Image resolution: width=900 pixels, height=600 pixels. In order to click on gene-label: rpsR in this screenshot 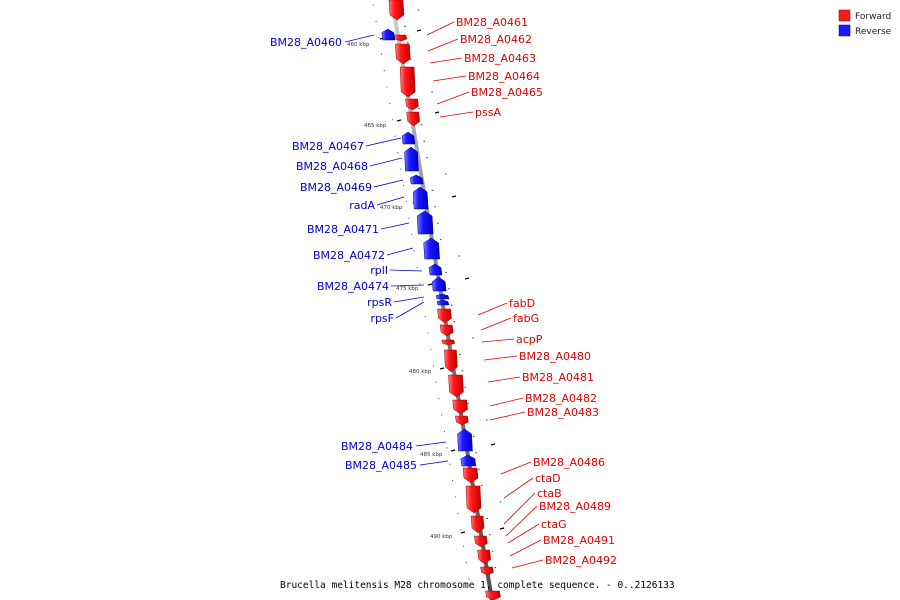, I will do `click(379, 302)`.